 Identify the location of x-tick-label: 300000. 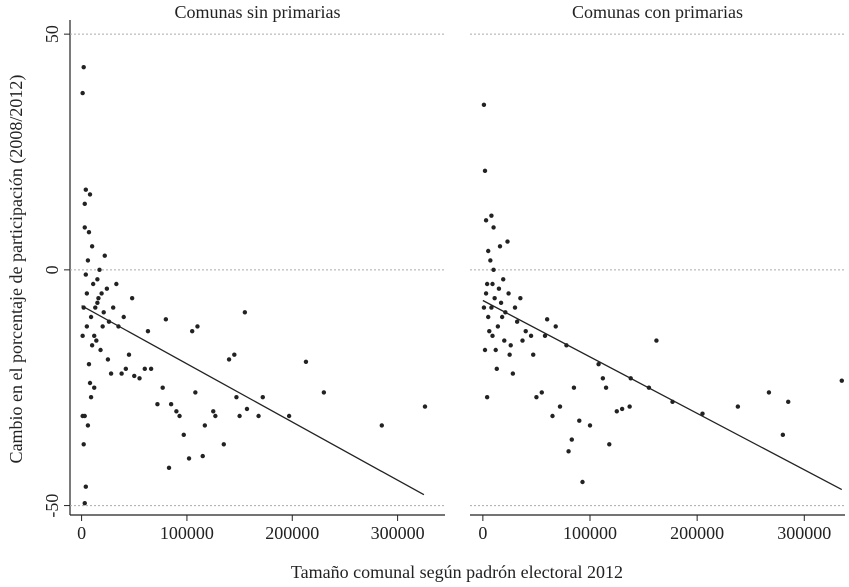
(398, 533).